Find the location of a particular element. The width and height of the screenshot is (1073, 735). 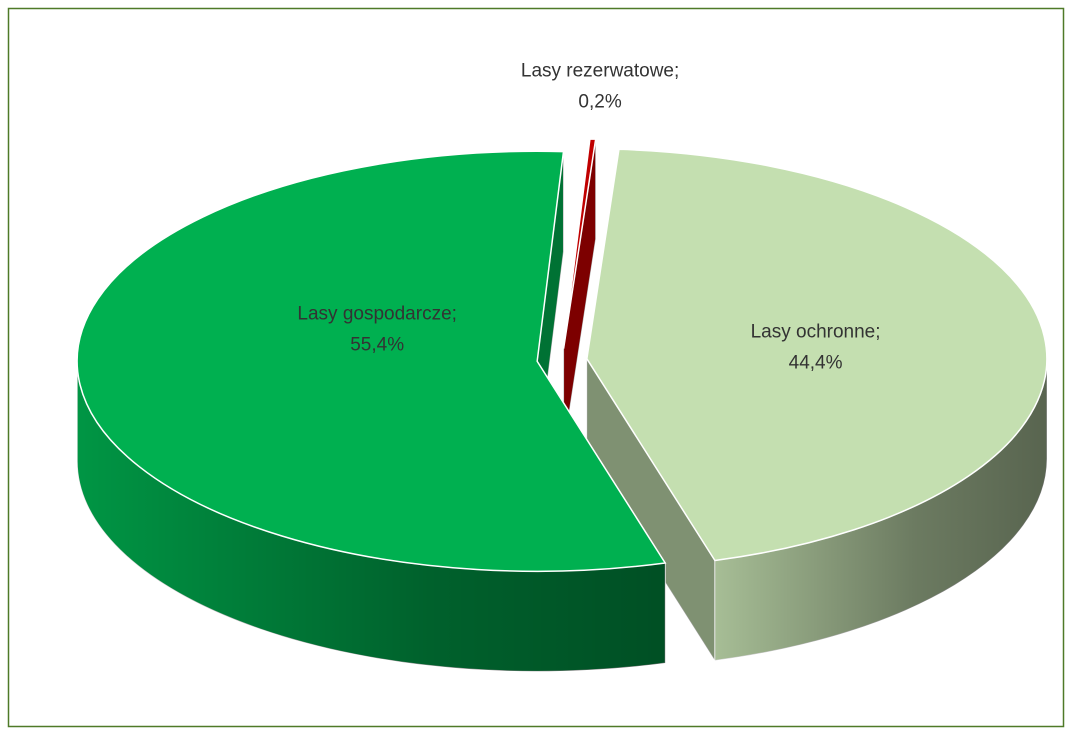

data-label-name: Lasy ochronne; is located at coordinates (816, 332).